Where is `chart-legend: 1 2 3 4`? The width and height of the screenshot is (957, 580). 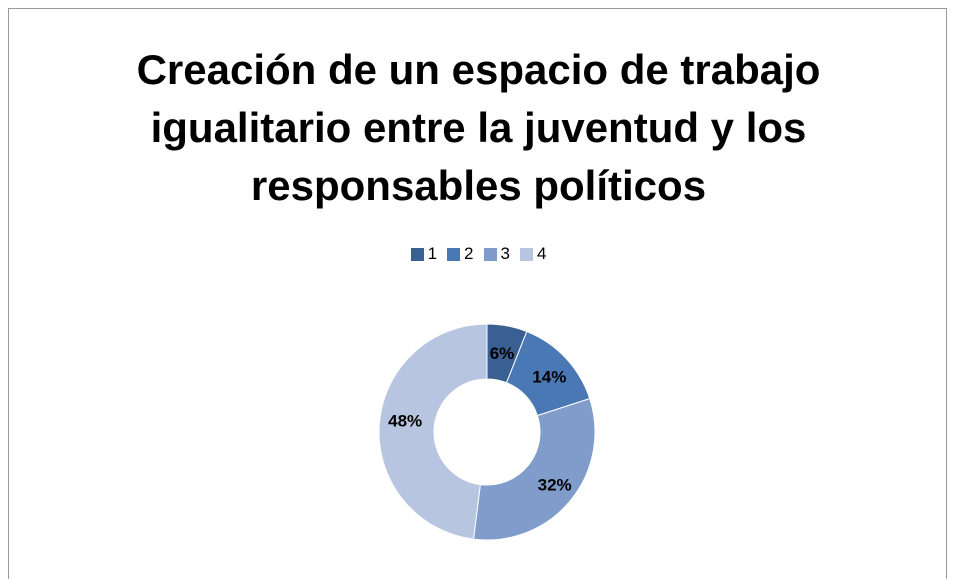 chart-legend: 1 2 3 4 is located at coordinates (478, 254).